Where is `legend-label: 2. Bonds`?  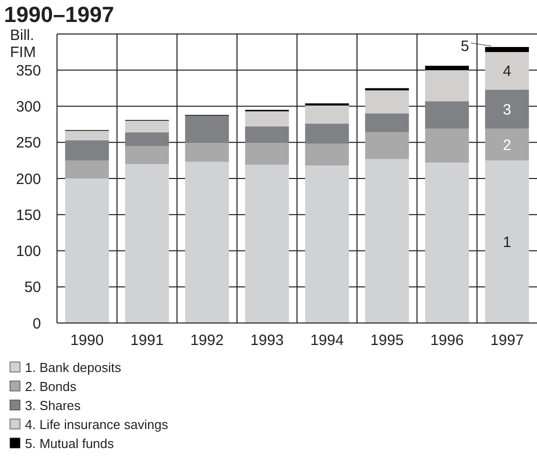 legend-label: 2. Bonds is located at coordinates (51, 386).